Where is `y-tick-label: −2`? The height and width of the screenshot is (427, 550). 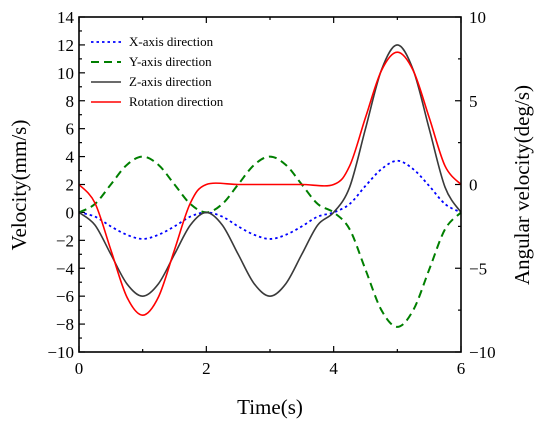 y-tick-label: −2 is located at coordinates (65, 240).